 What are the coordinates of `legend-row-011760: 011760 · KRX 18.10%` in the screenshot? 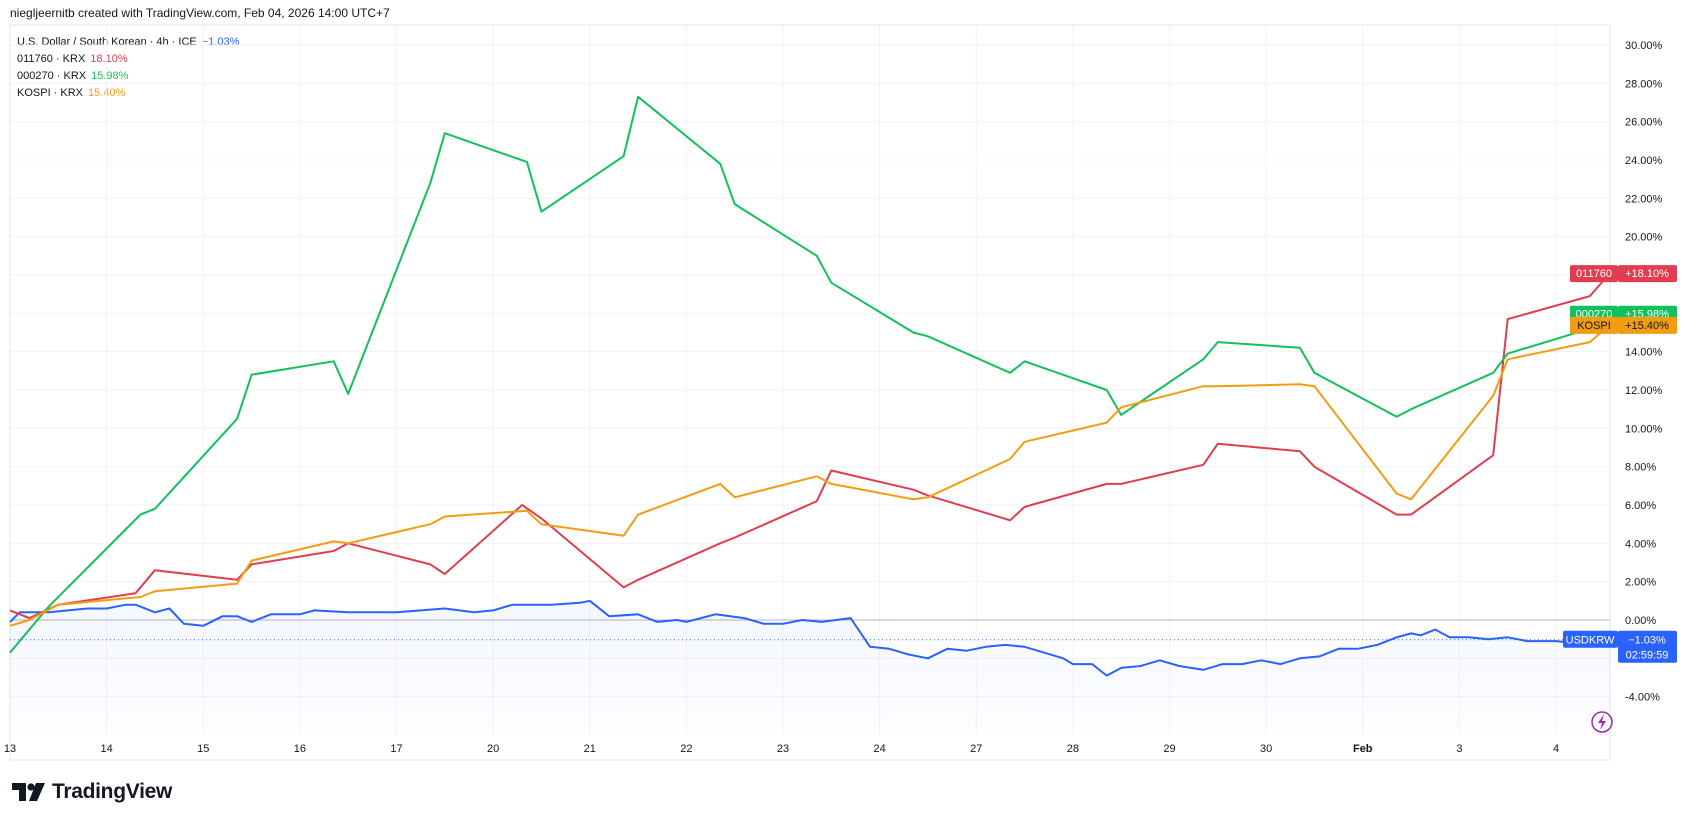 It's located at (128, 59).